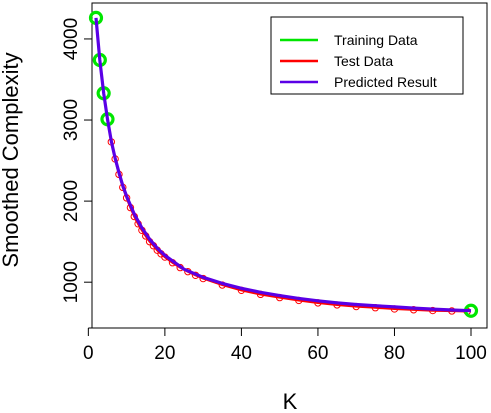 This screenshot has width=491, height=413. Describe the element at coordinates (290, 401) in the screenshot. I see `x-axis-title: K` at that location.